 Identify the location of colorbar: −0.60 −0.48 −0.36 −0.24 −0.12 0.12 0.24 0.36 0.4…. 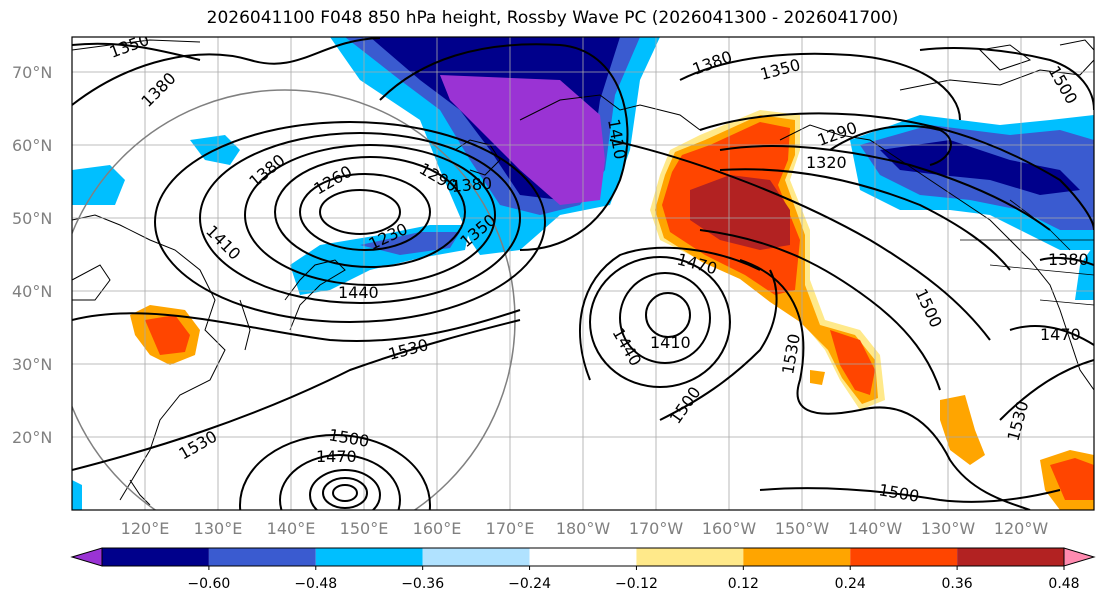
(583, 569).